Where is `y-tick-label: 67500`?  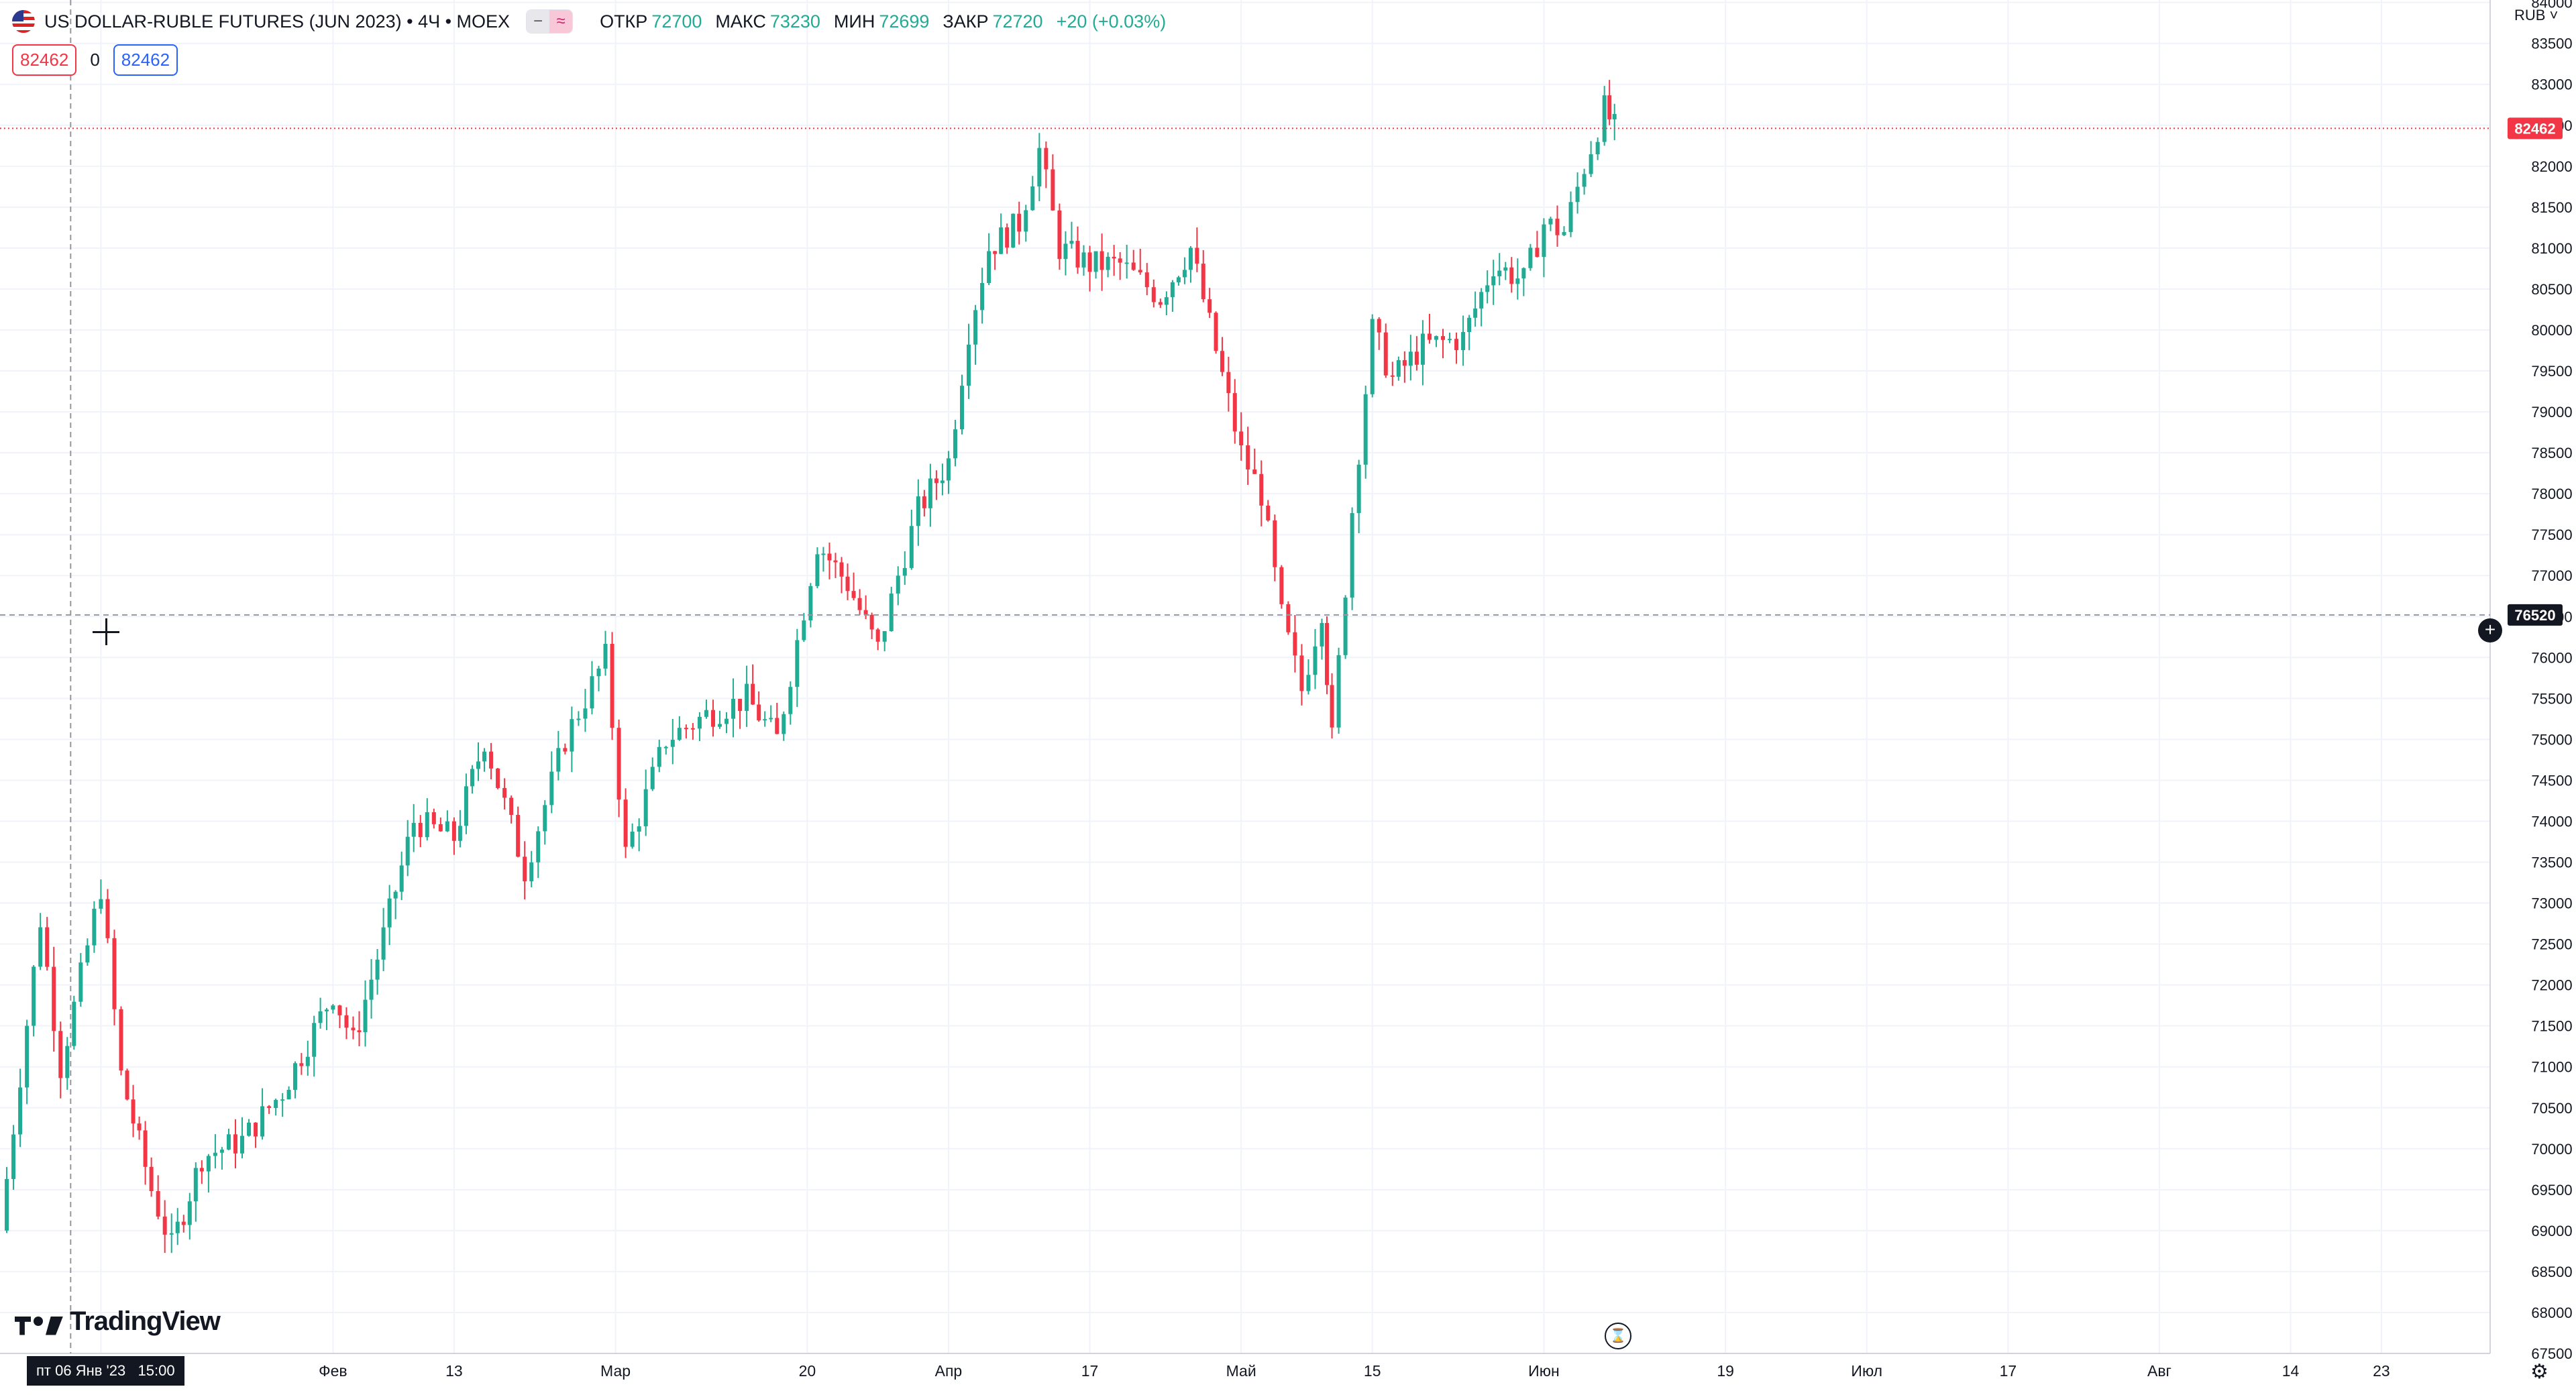 y-tick-label: 67500 is located at coordinates (2551, 1353).